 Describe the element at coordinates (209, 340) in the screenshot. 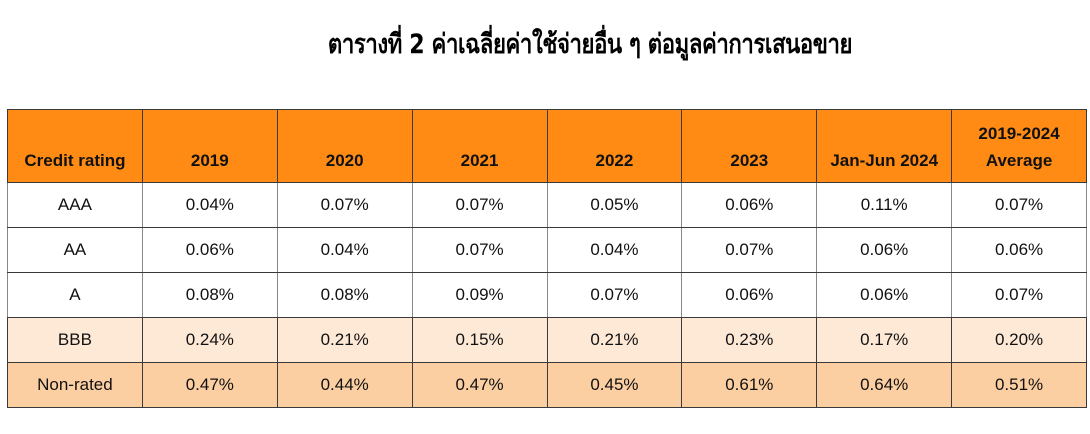

I see `value-cell: 0.24%` at that location.